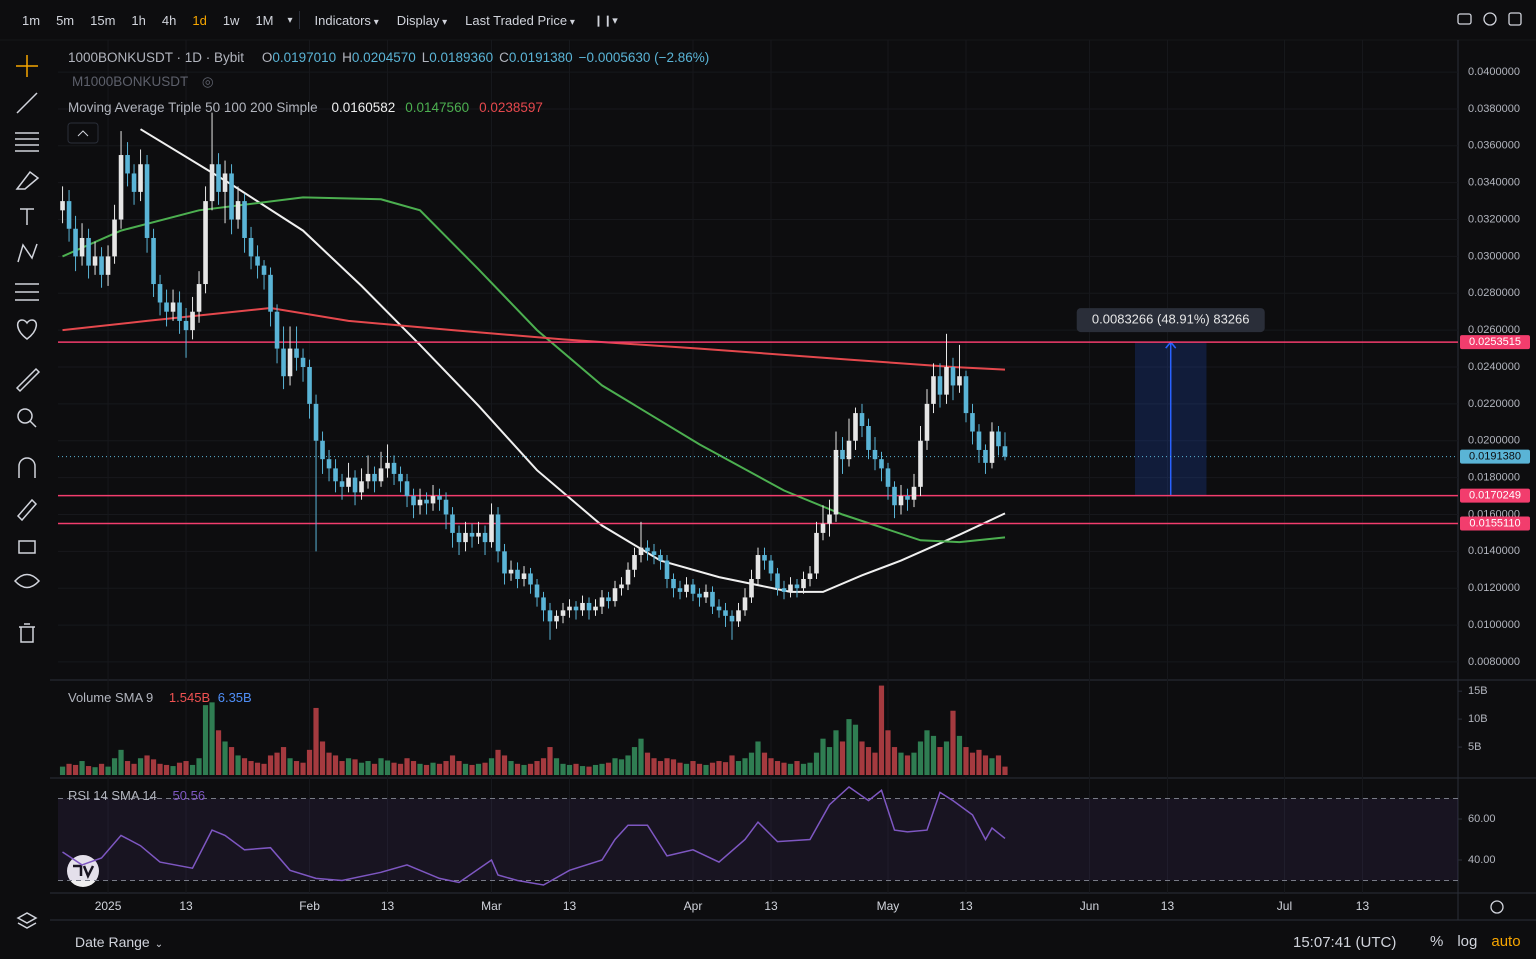 Image resolution: width=1536 pixels, height=959 pixels. What do you see at coordinates (27, 253) in the screenshot?
I see `pattern-tool` at bounding box center [27, 253].